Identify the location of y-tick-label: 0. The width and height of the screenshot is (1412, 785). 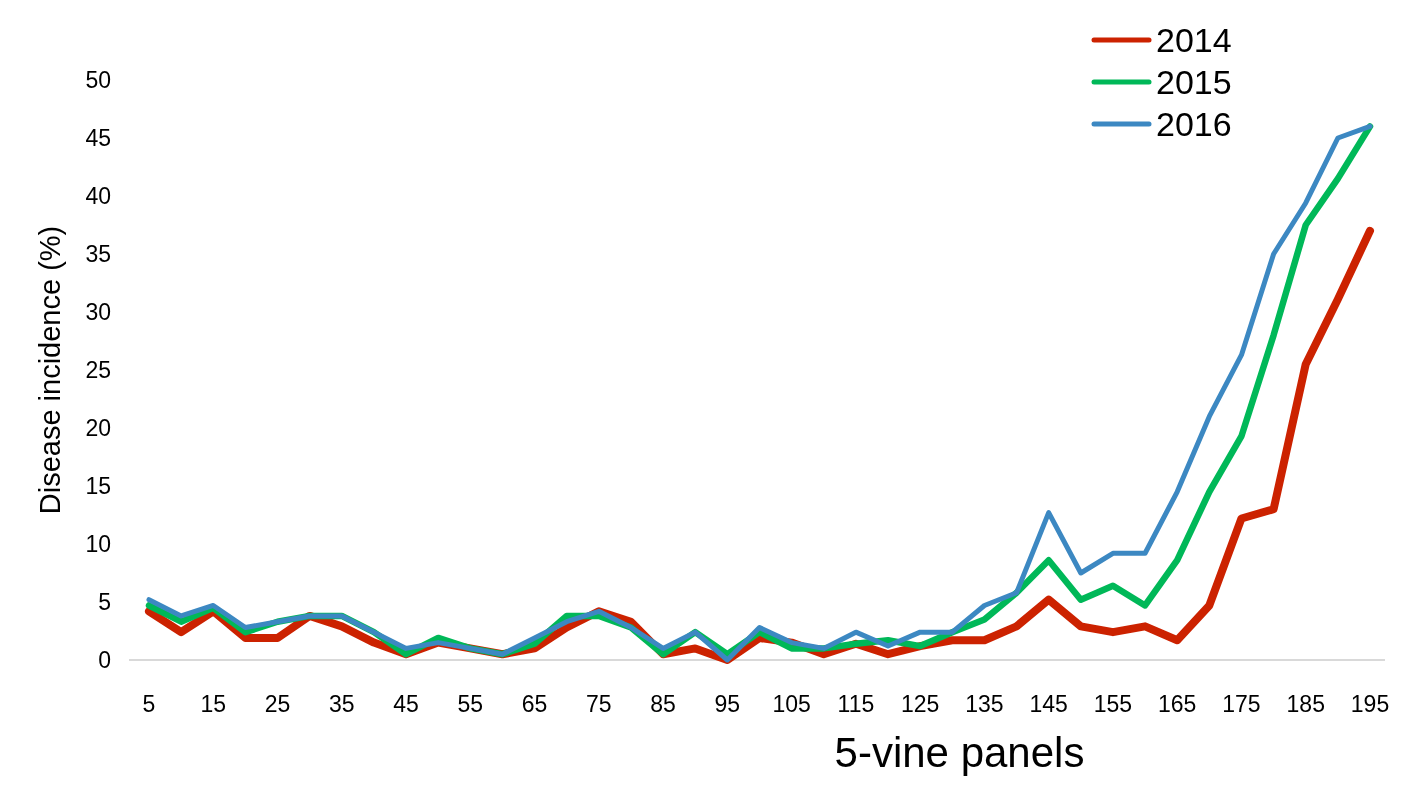
(104, 660).